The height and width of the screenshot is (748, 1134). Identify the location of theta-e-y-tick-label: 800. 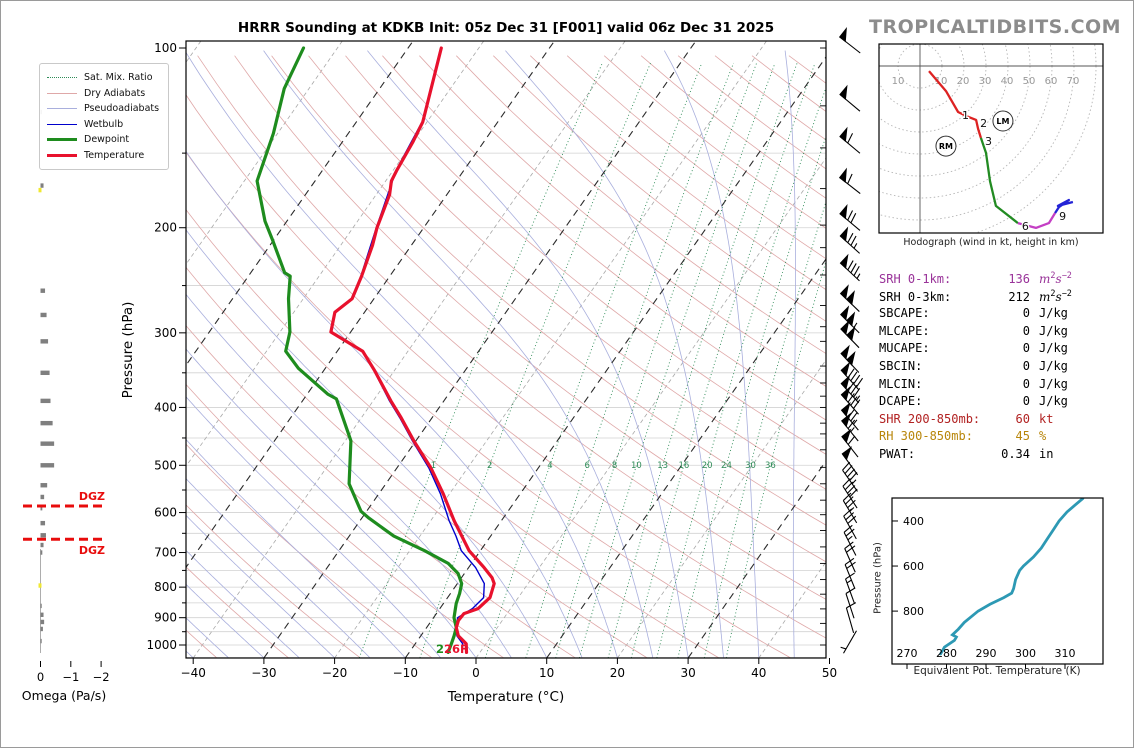
(913, 611).